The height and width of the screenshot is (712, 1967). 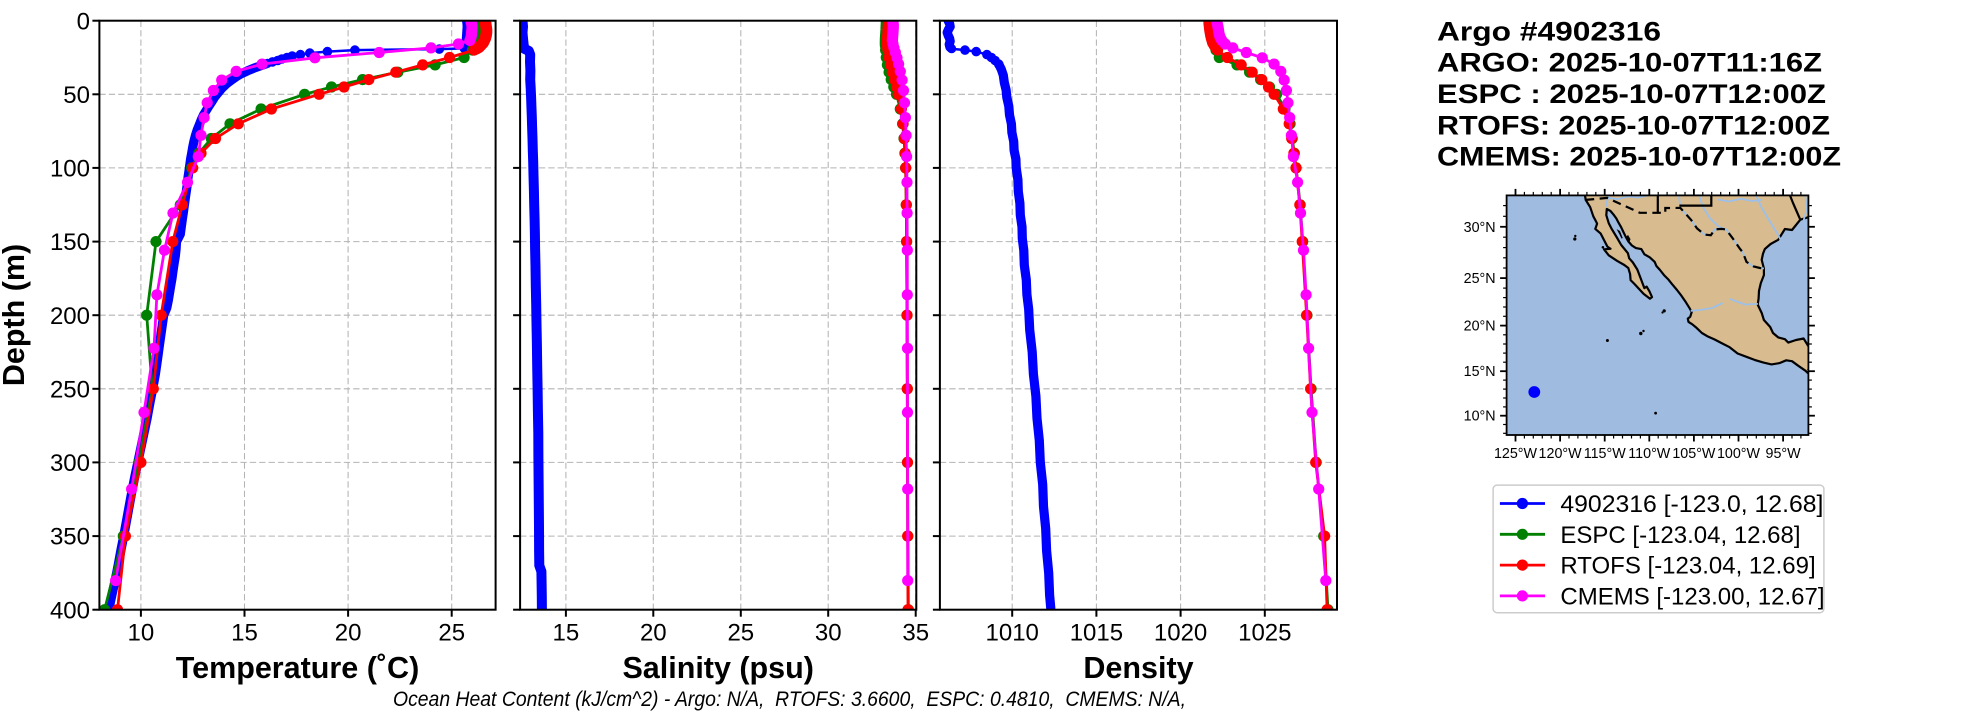 I want to click on svg-text: 1020, so click(x=1180, y=633).